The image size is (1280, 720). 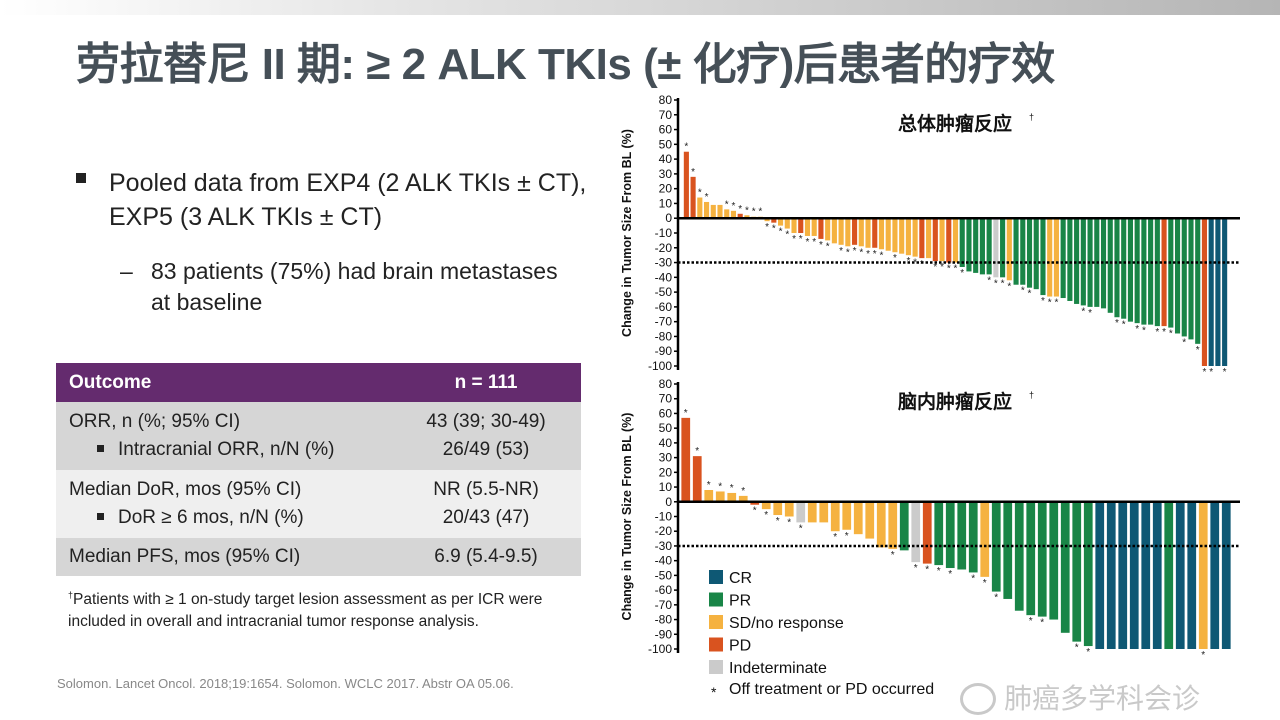 I want to click on wechat-icon, so click(x=978, y=699).